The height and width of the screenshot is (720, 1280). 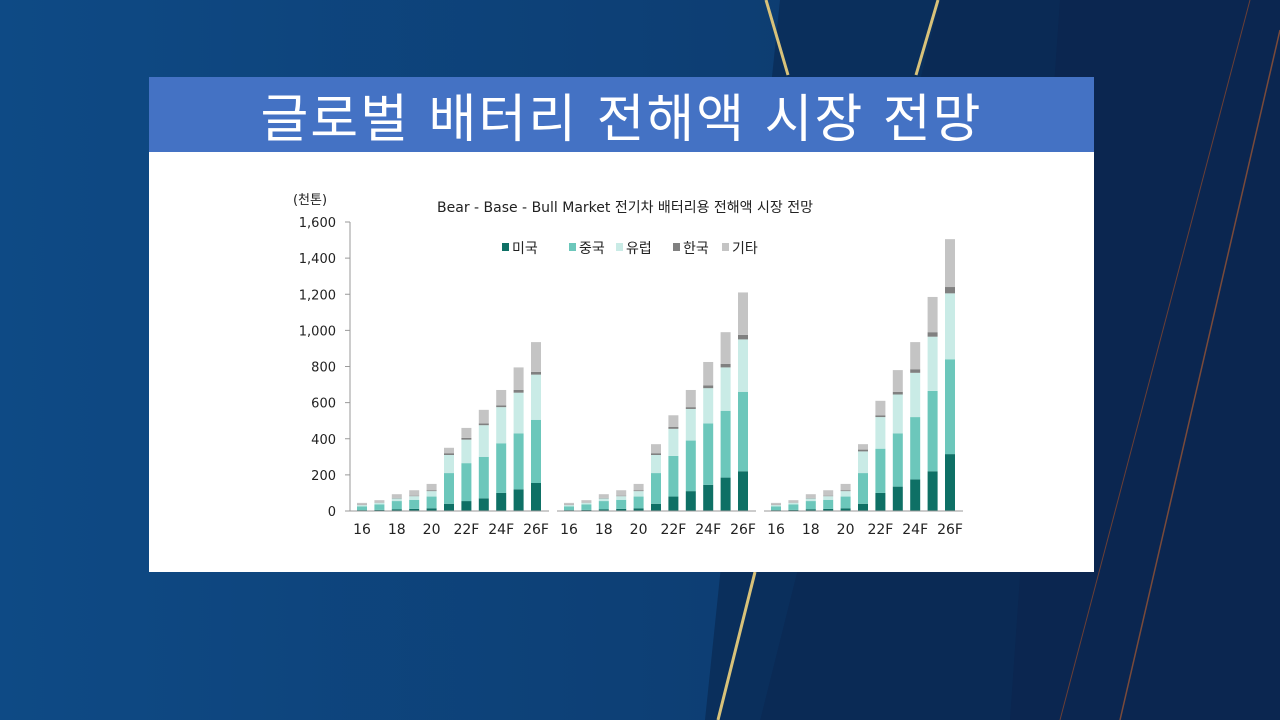 What do you see at coordinates (592, 249) in the screenshot?
I see `legend-label: 중국` at bounding box center [592, 249].